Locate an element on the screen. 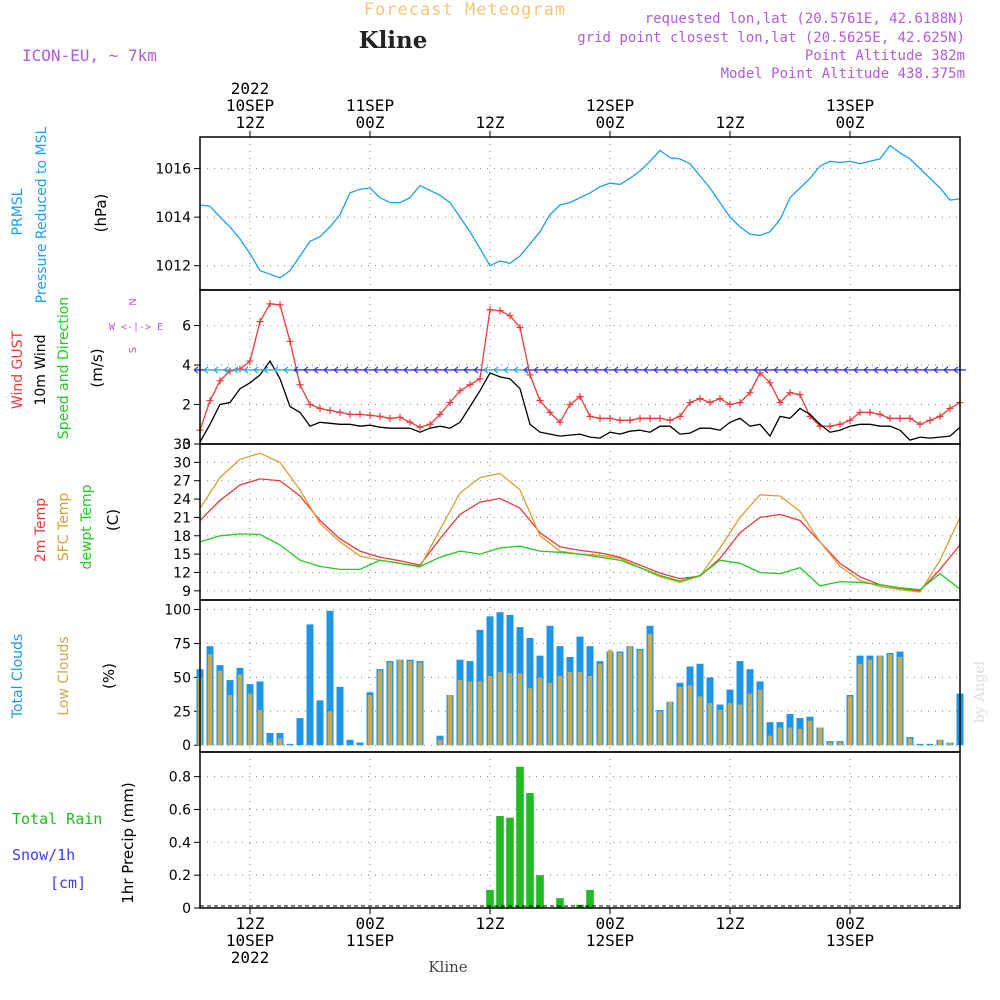 Image resolution: width=1000 pixels, height=1000 pixels. cloud-panel-labels: Total Clouds Low Clouds (%) is located at coordinates (64, 676).